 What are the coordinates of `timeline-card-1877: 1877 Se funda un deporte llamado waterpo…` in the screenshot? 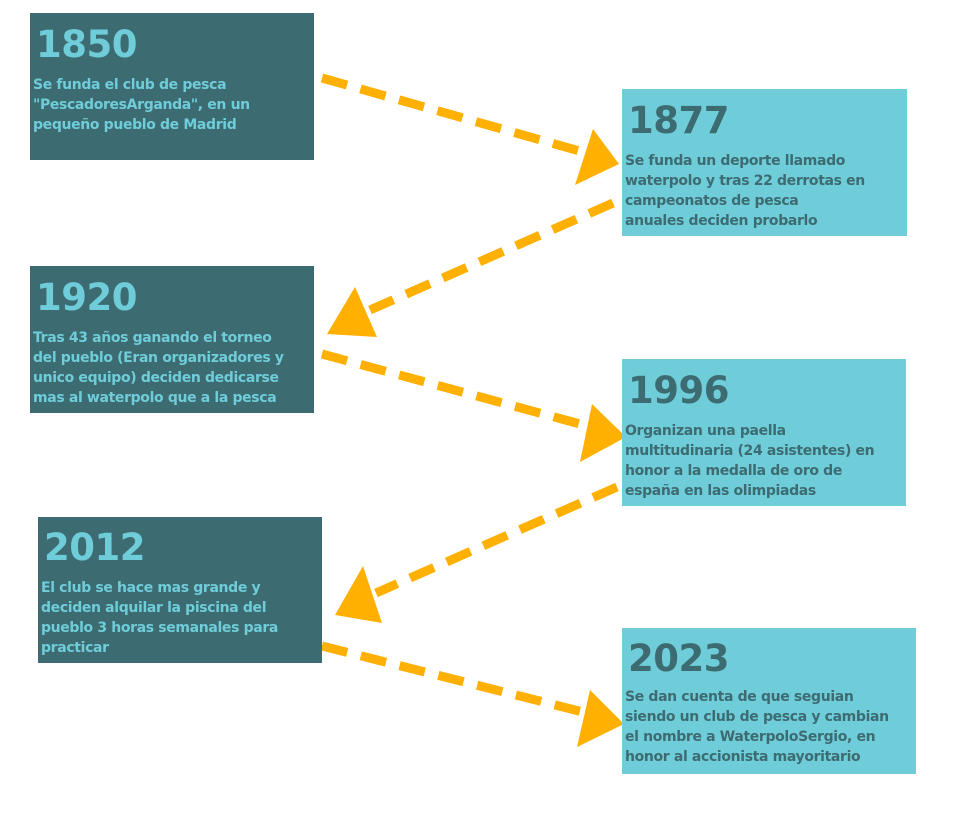 It's located at (764, 162).